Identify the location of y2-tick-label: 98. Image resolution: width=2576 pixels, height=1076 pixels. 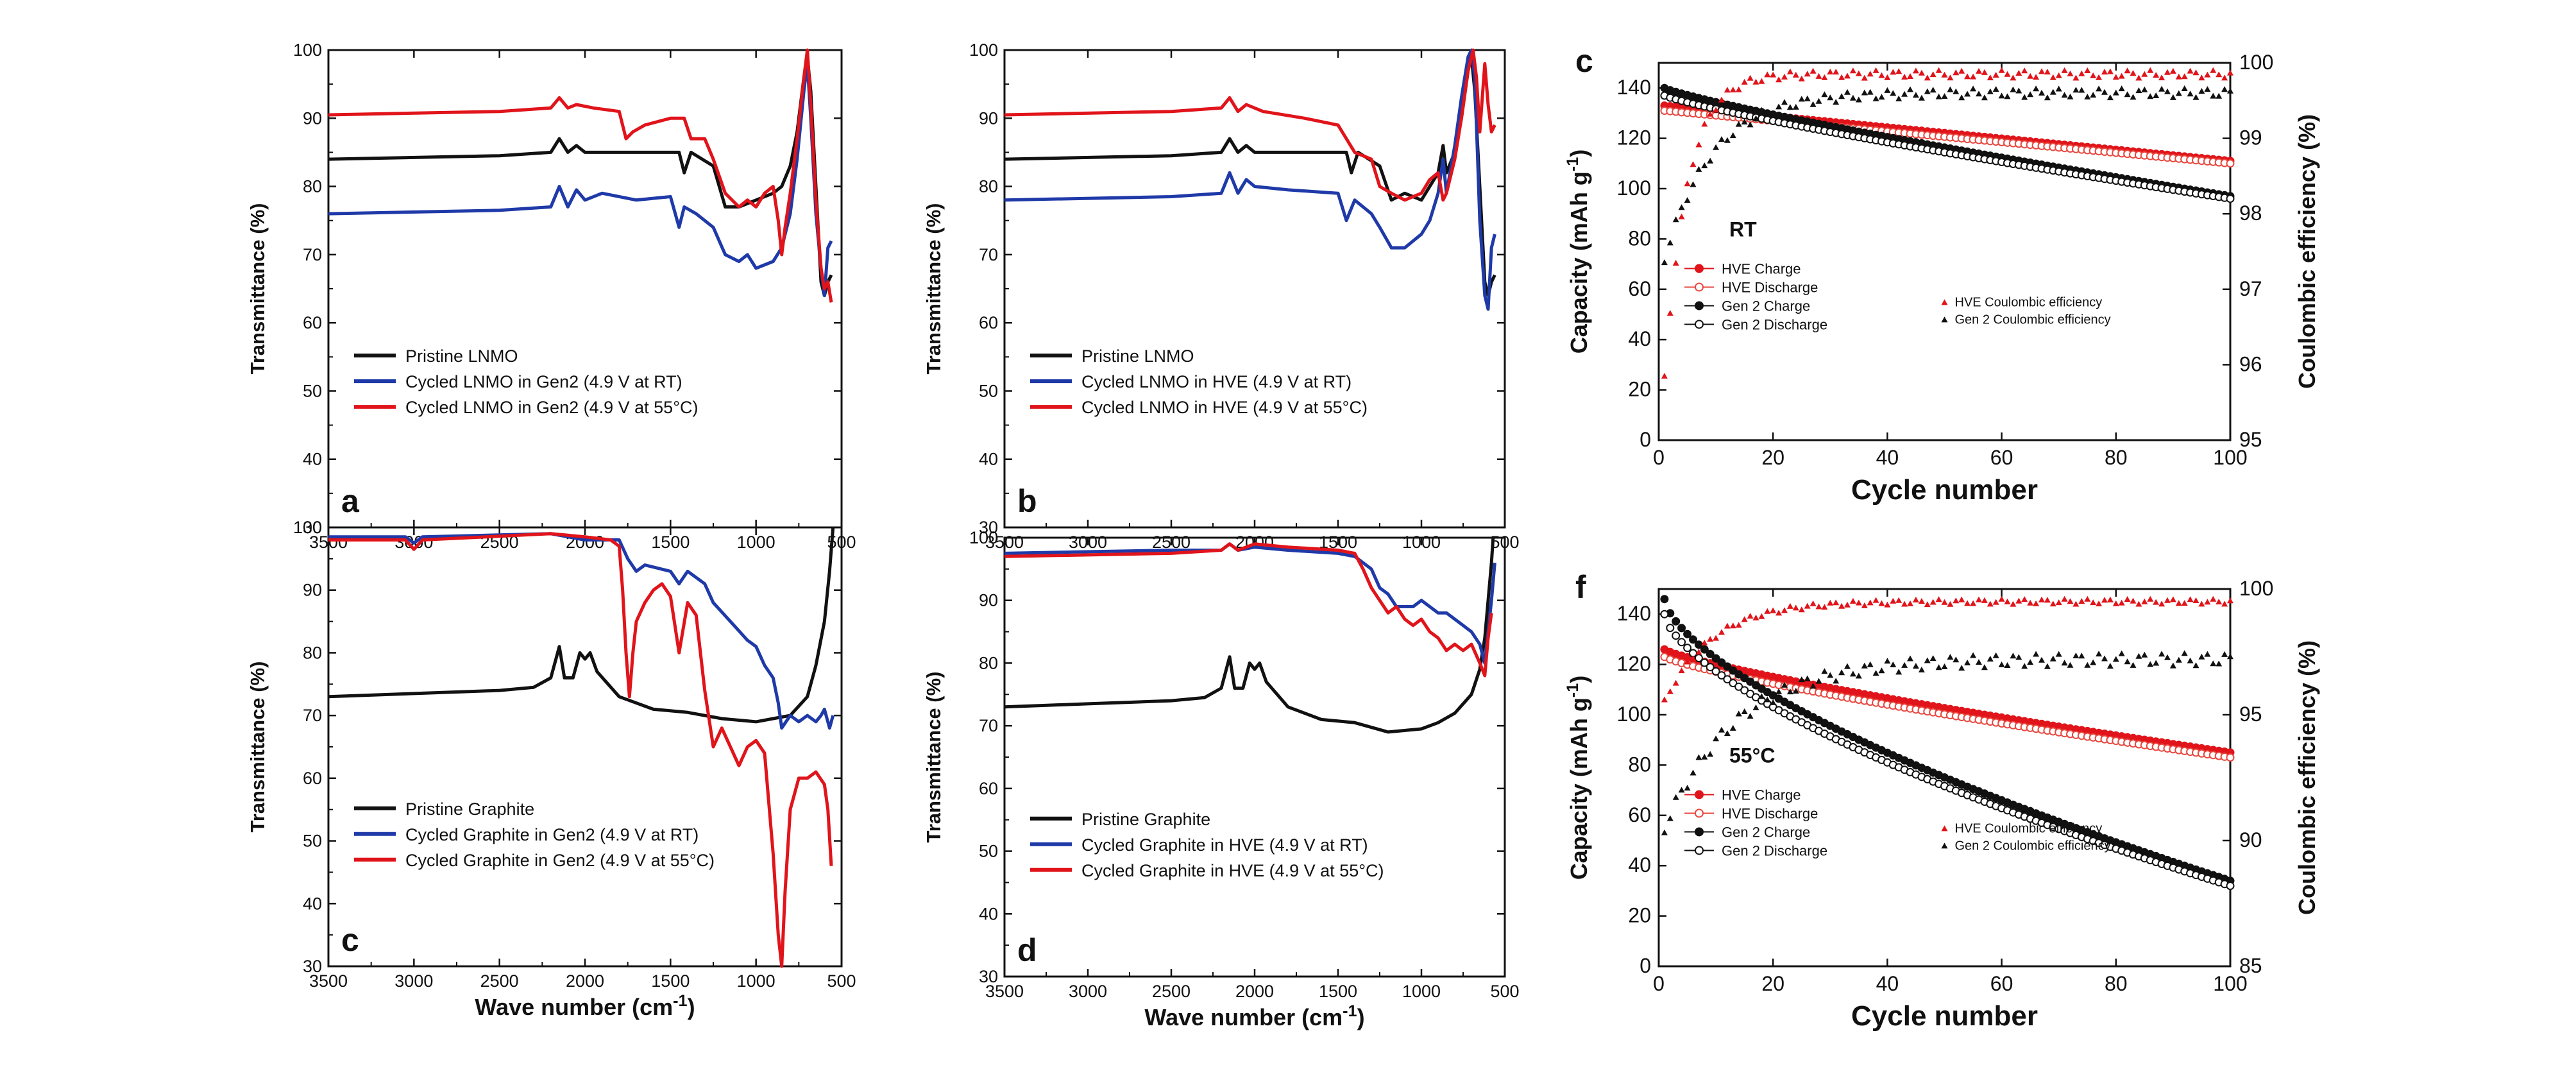
(2250, 213).